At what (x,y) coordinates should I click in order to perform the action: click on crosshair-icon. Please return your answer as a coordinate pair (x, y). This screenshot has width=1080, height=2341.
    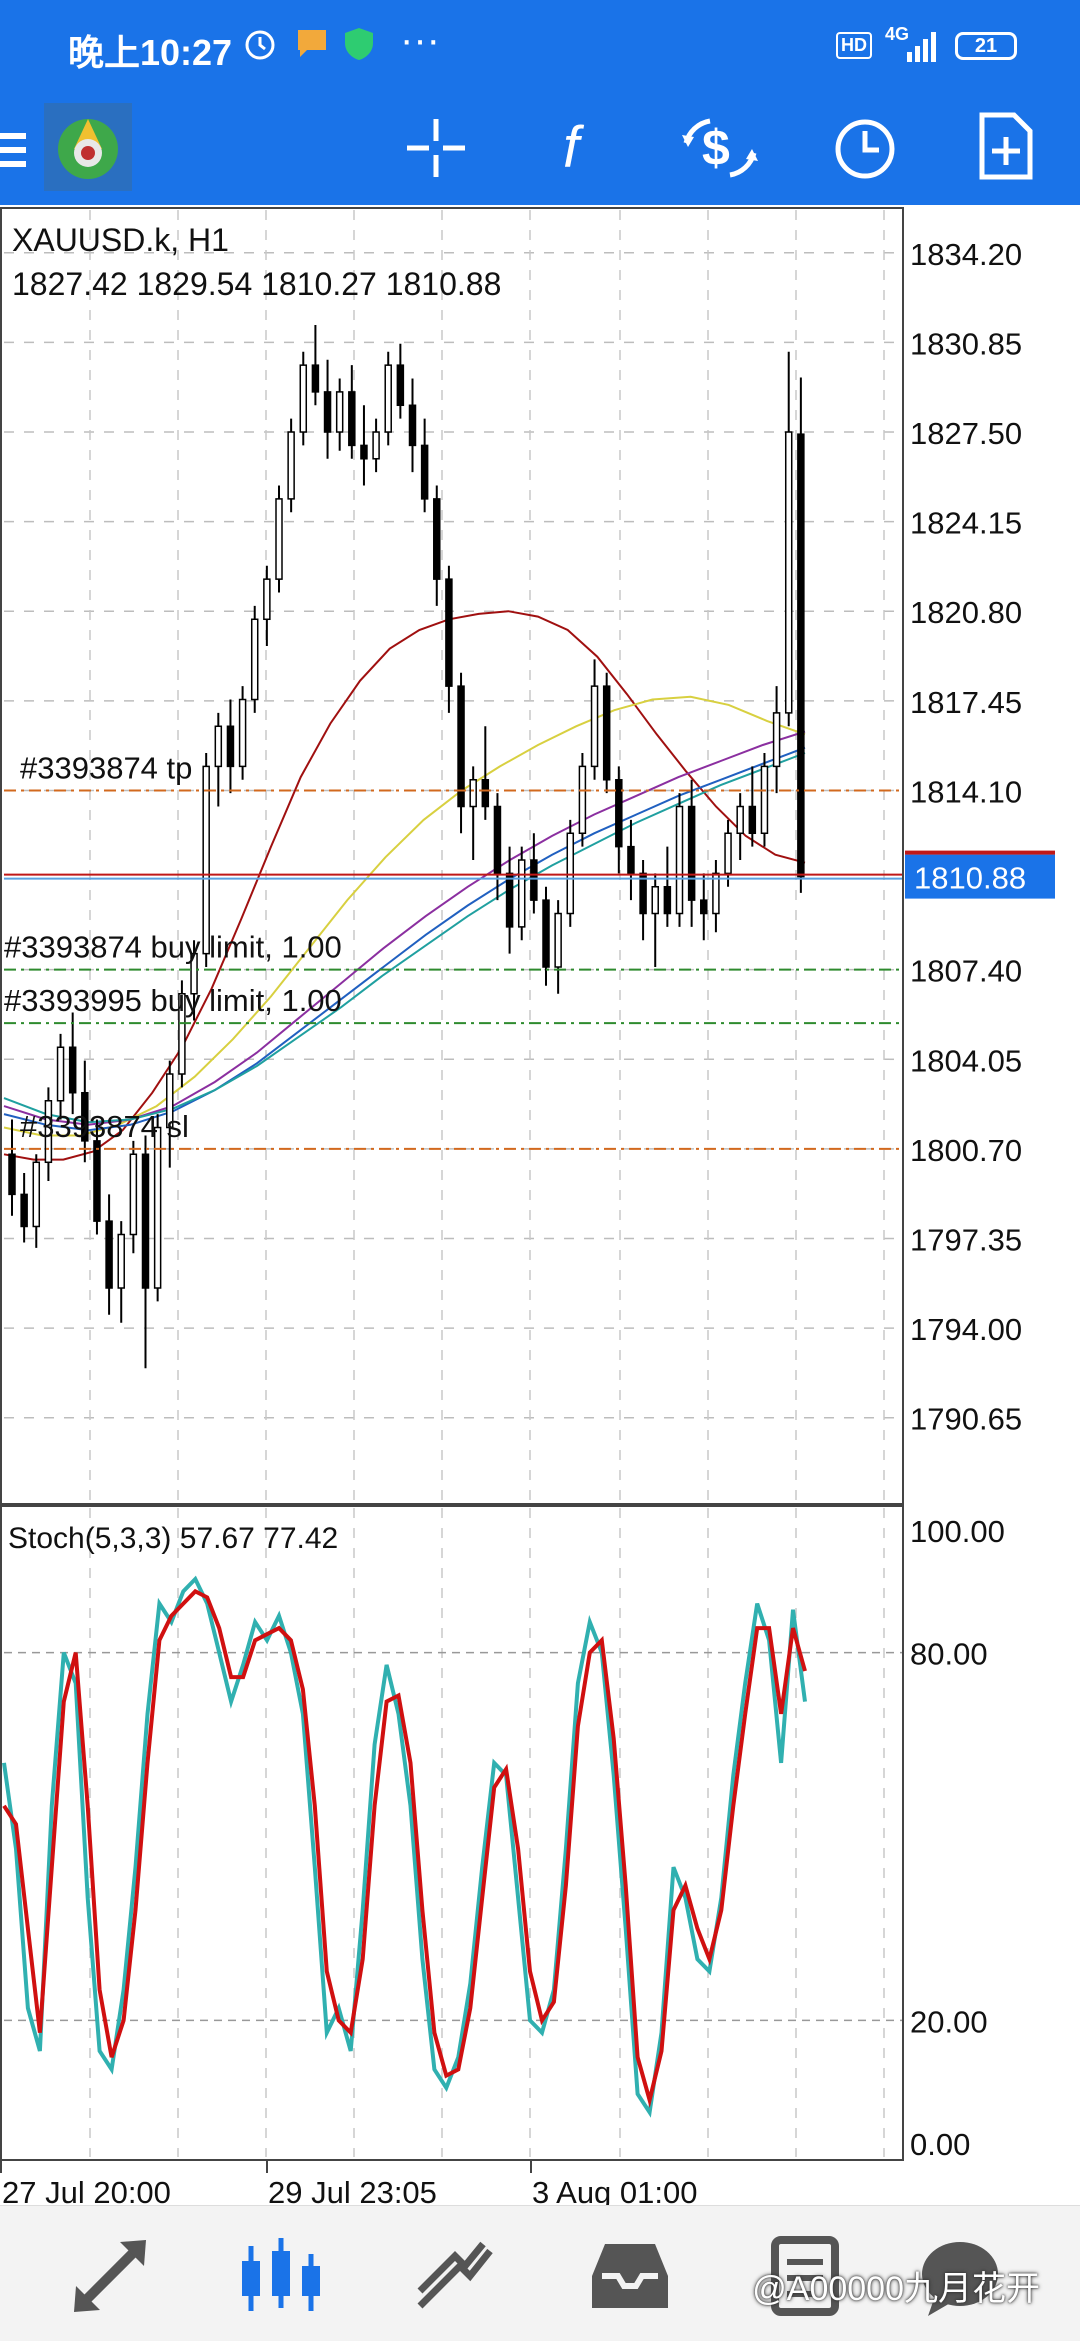
    Looking at the image, I should click on (436, 148).